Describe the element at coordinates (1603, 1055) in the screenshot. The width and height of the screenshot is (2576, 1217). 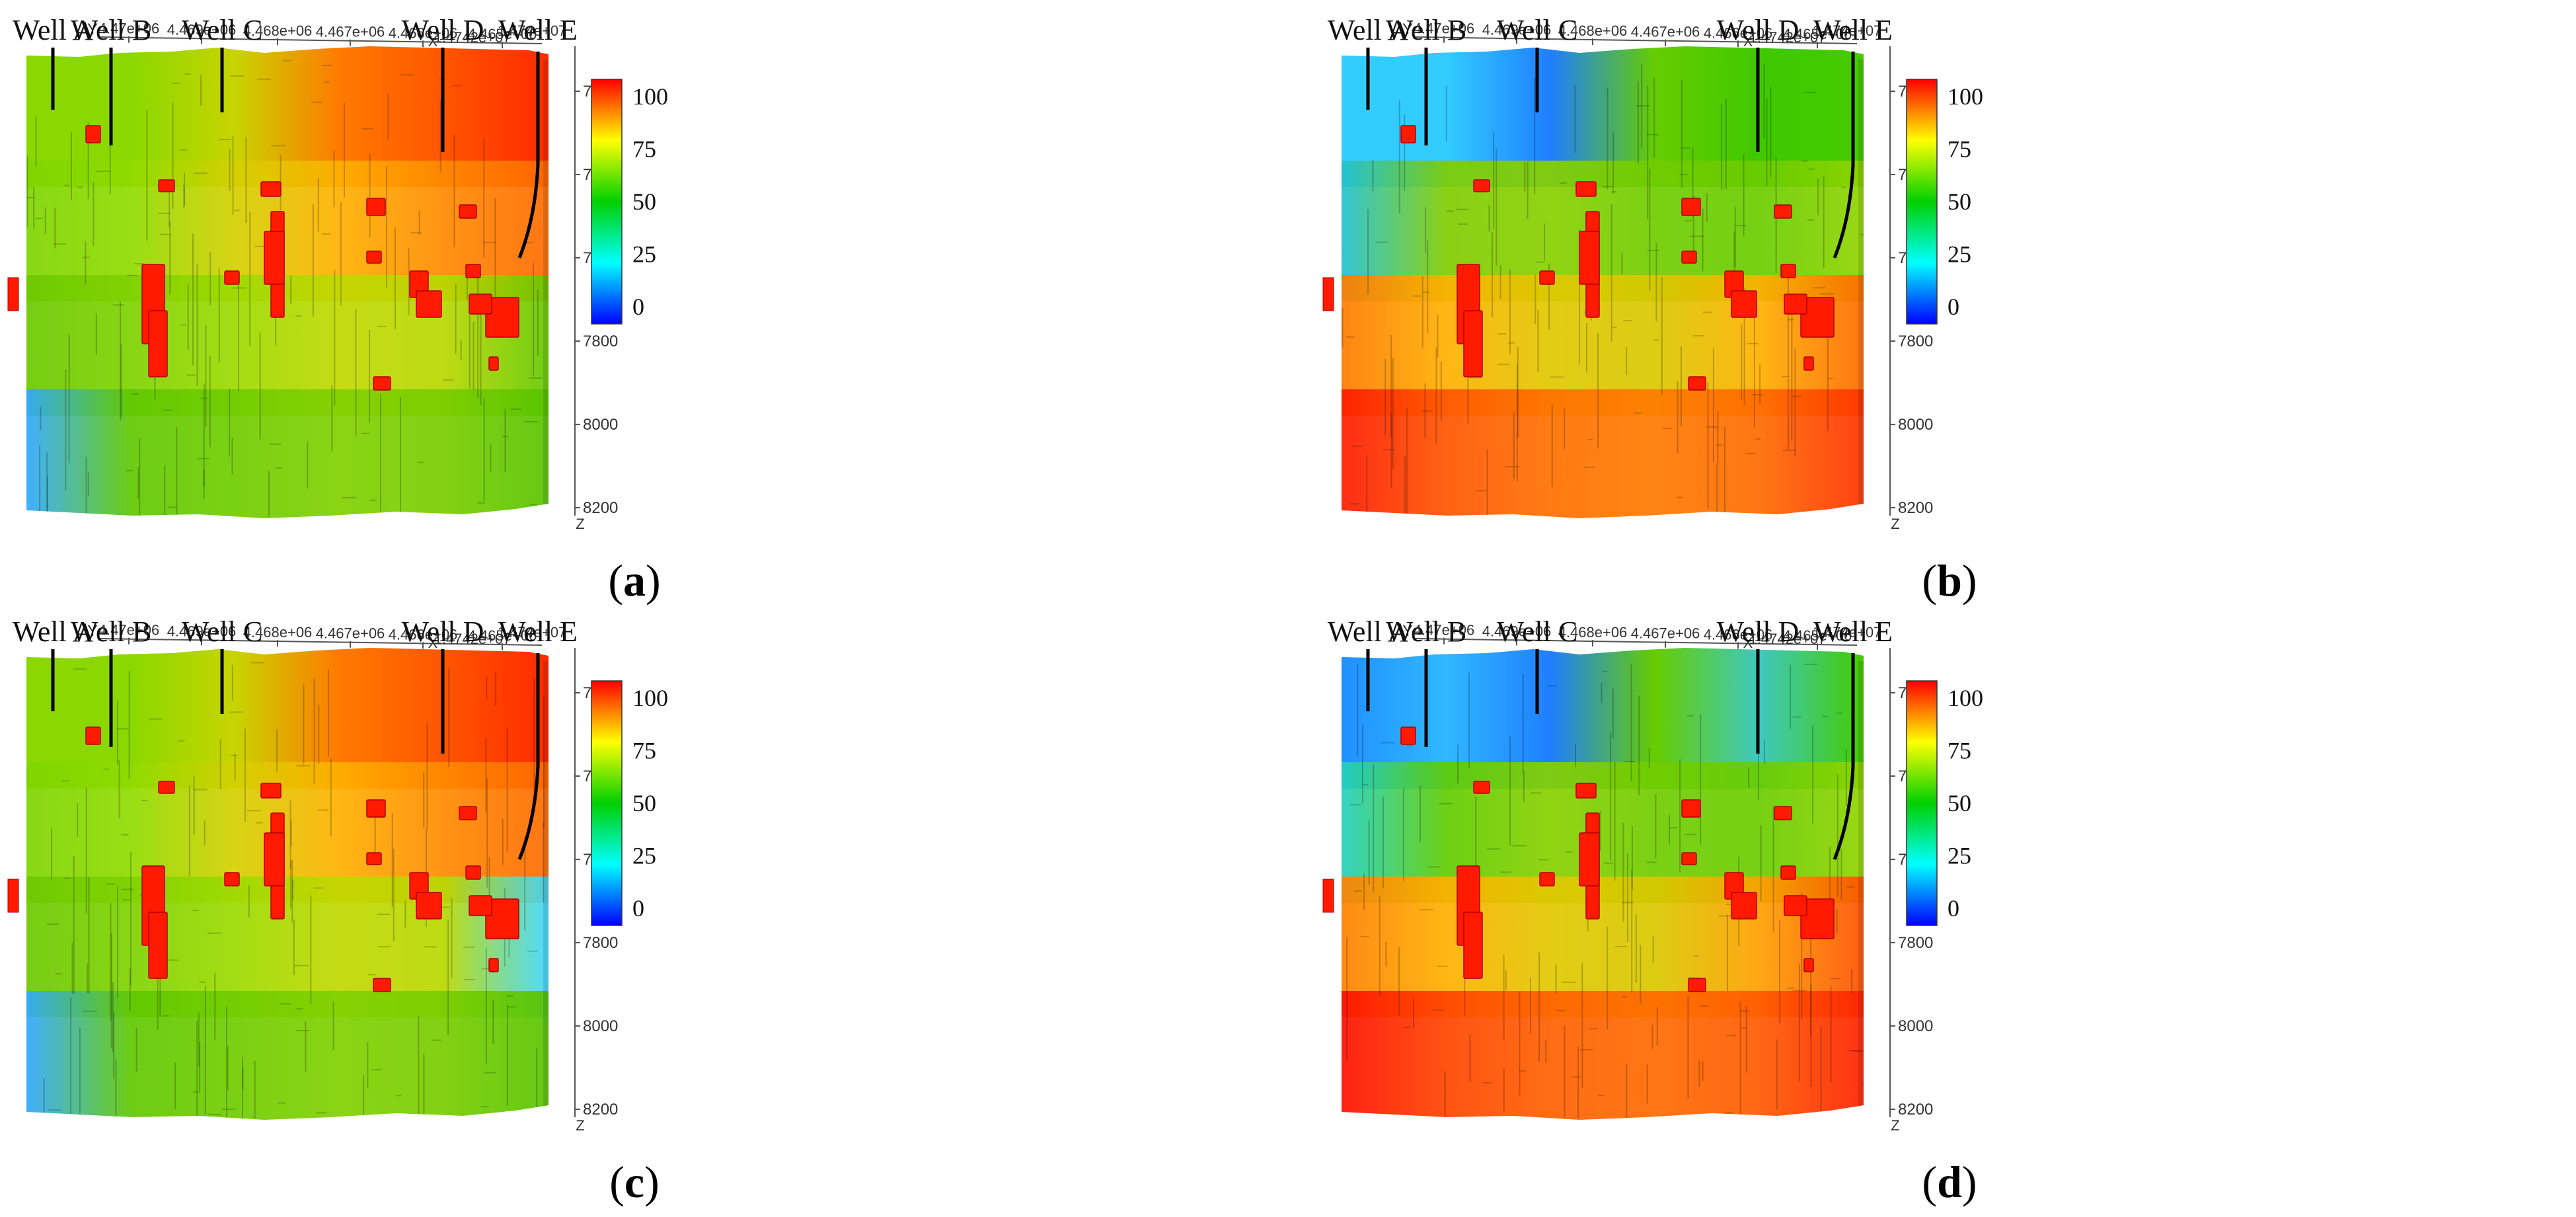
I see `property-band` at that location.